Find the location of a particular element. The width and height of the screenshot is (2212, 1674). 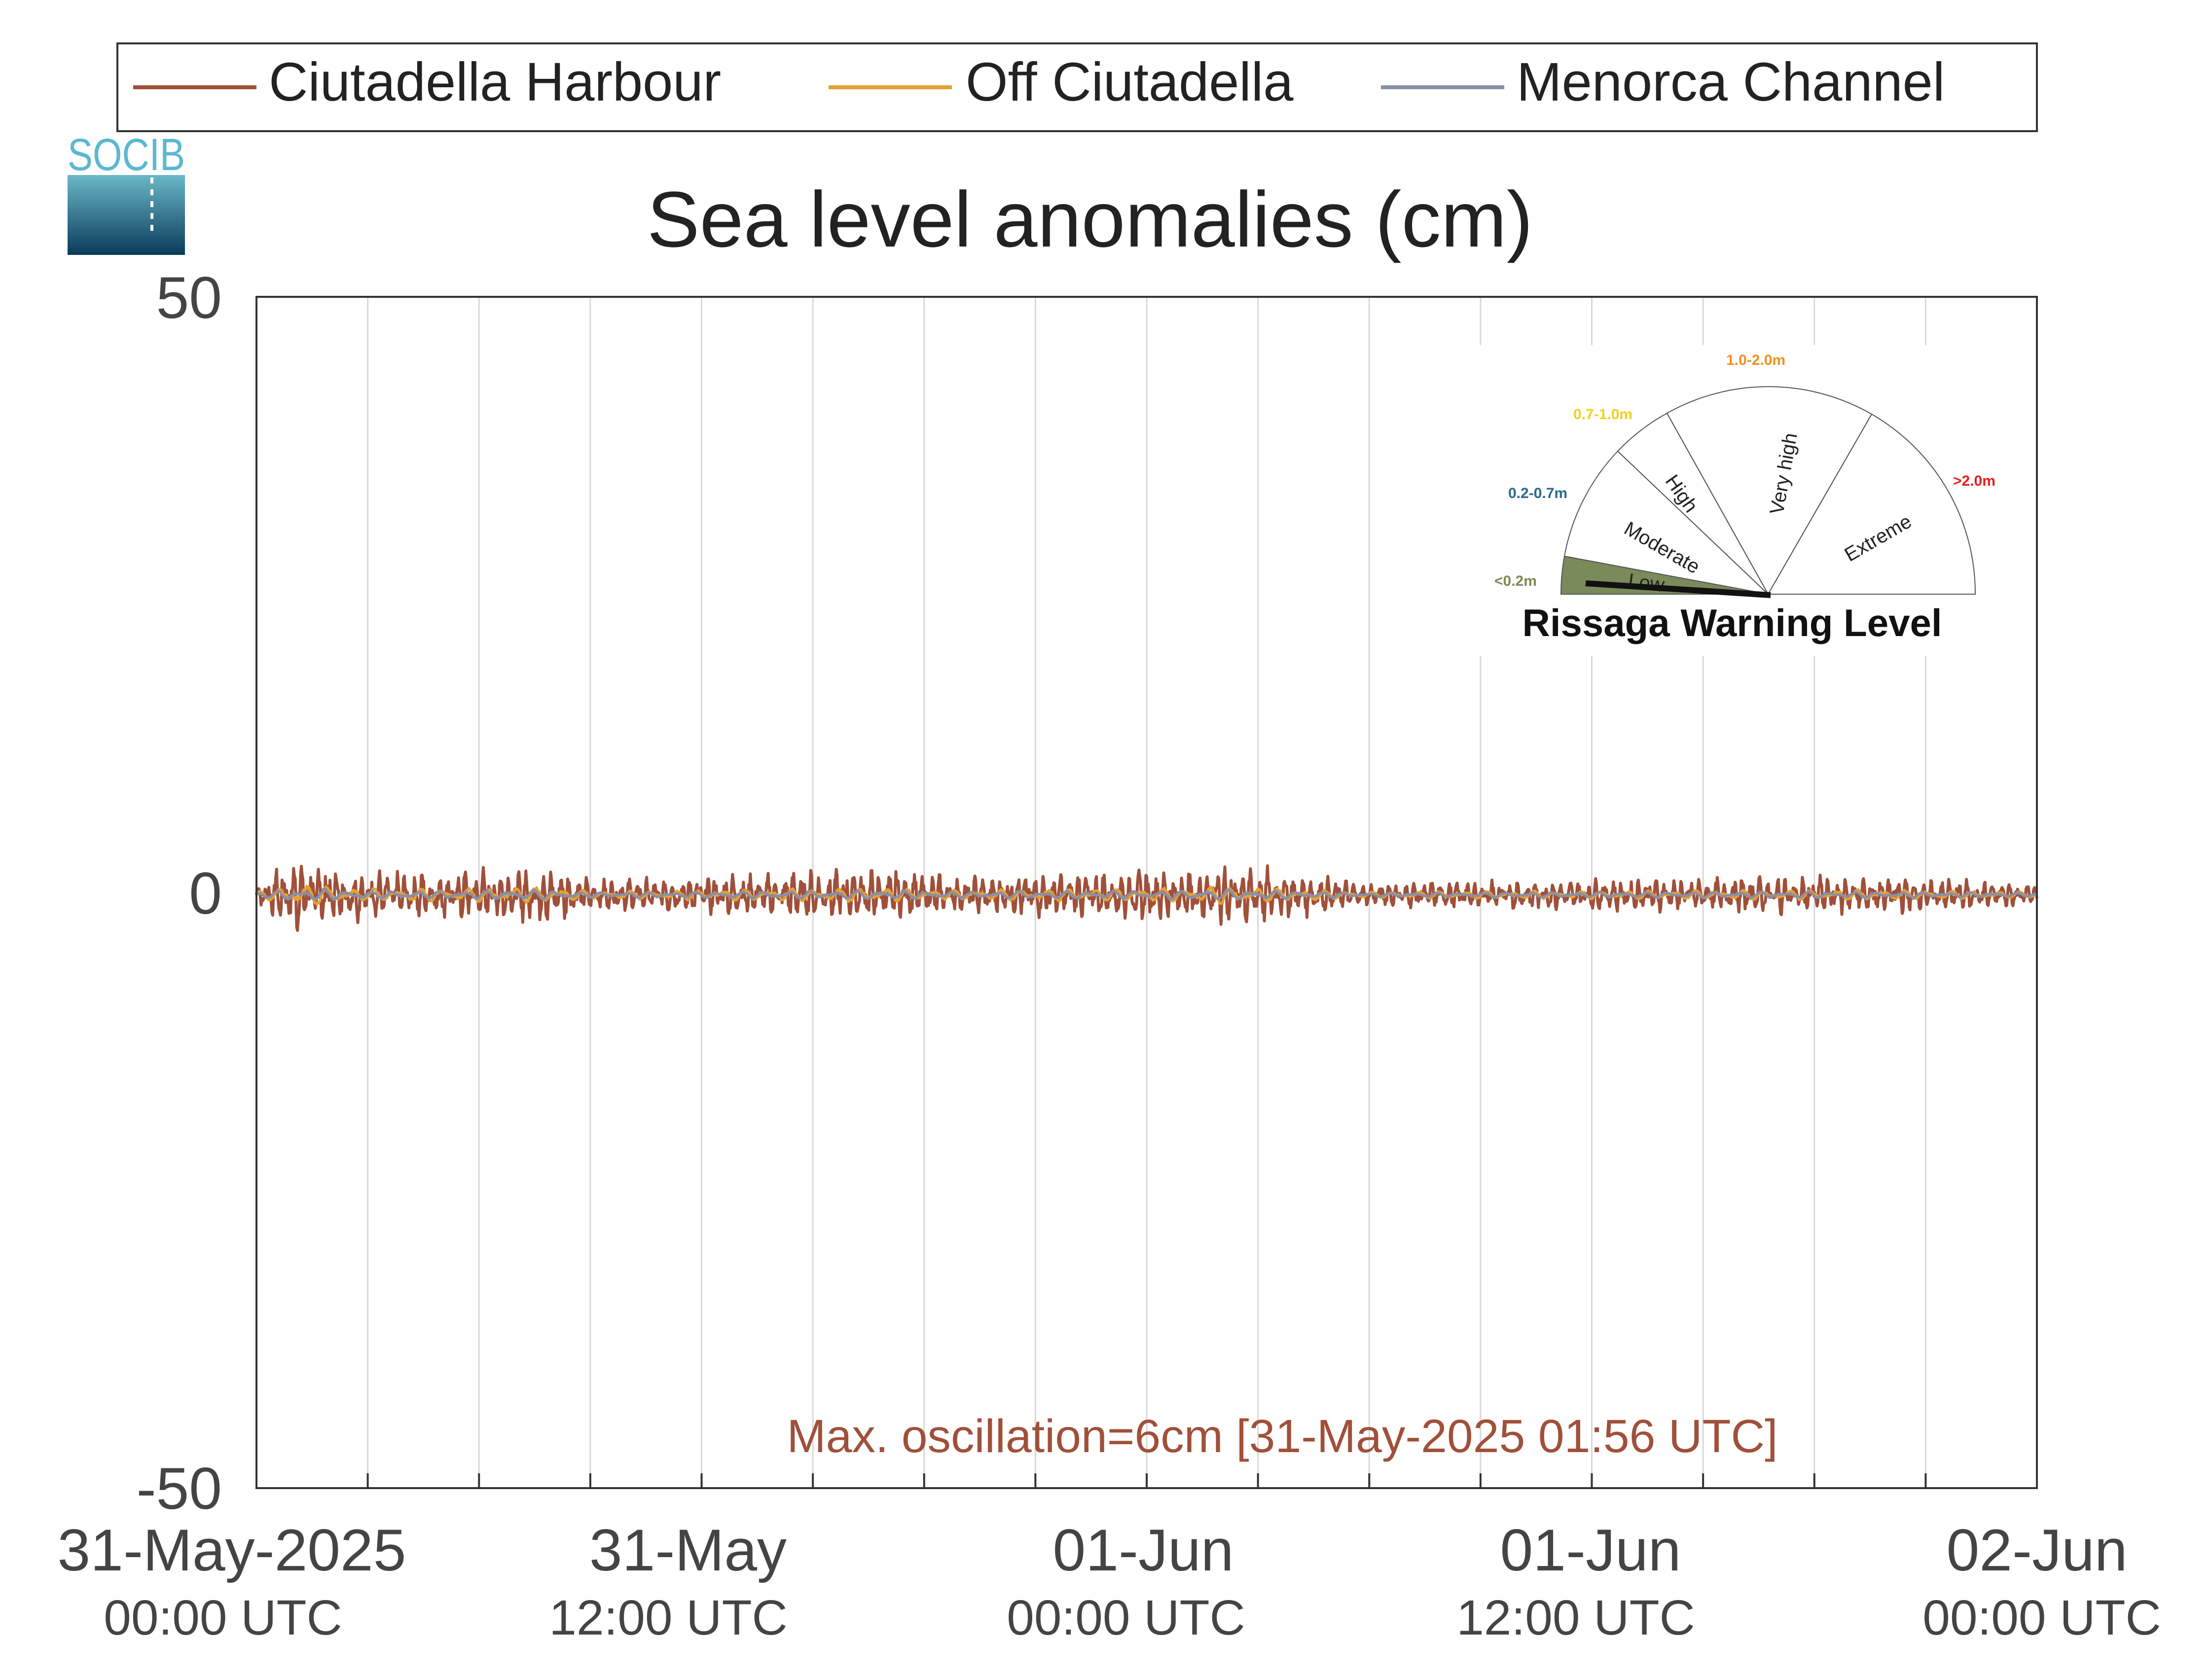

y-tick-label-minus-50: -50 is located at coordinates (179, 1489).